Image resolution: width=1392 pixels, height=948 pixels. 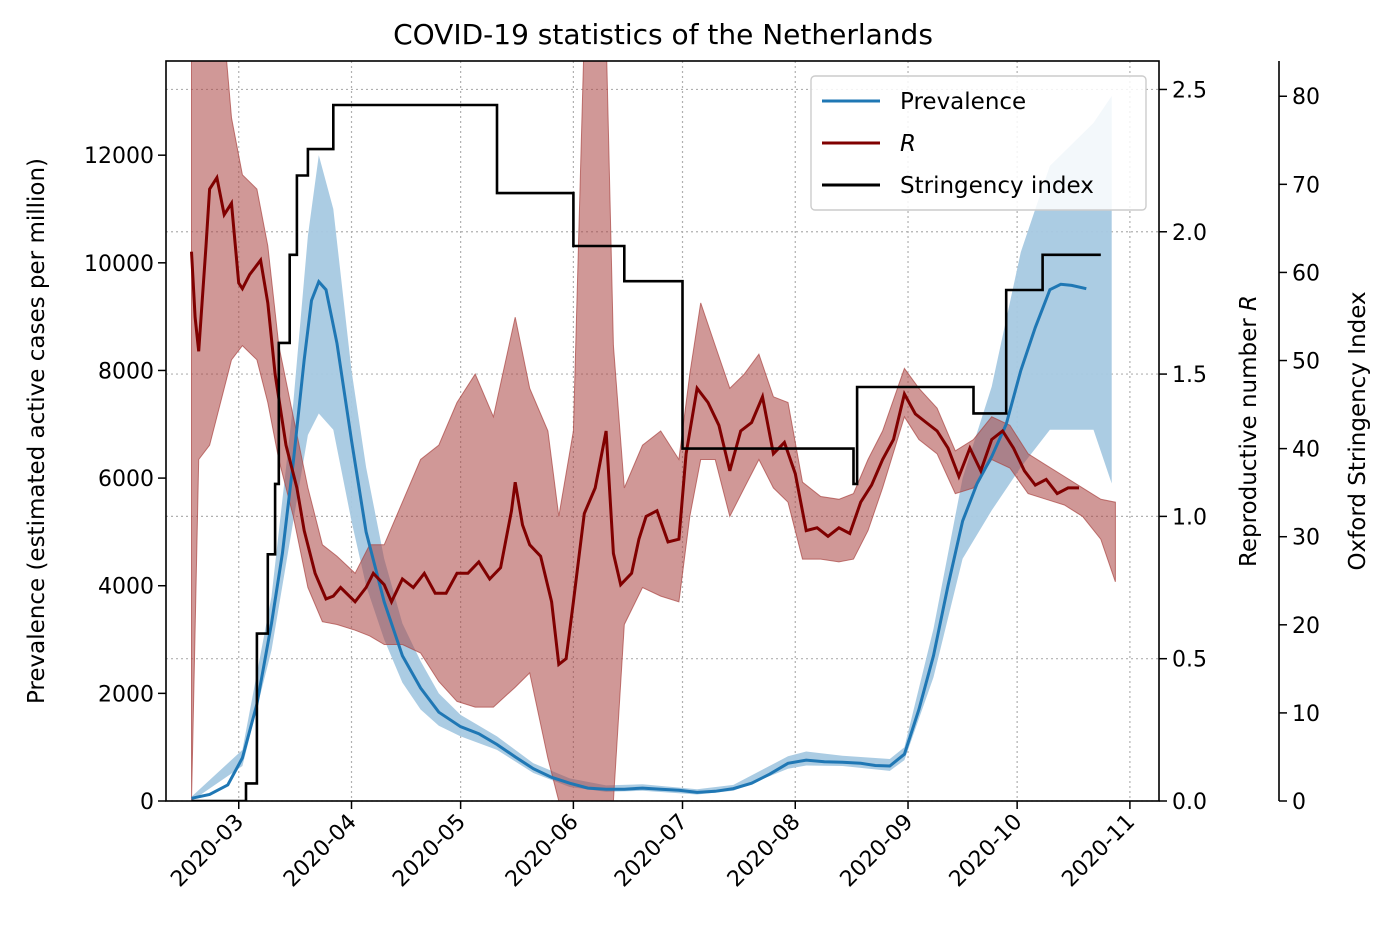 I want to click on y-axis-left: 0 2000 4000 6000 8000 10000 12000, so click(x=125, y=479).